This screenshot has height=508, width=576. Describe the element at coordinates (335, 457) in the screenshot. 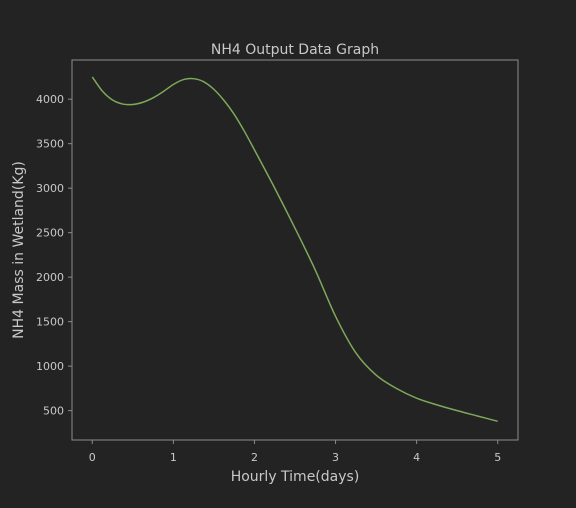

I see `x-tick-label: 3` at that location.